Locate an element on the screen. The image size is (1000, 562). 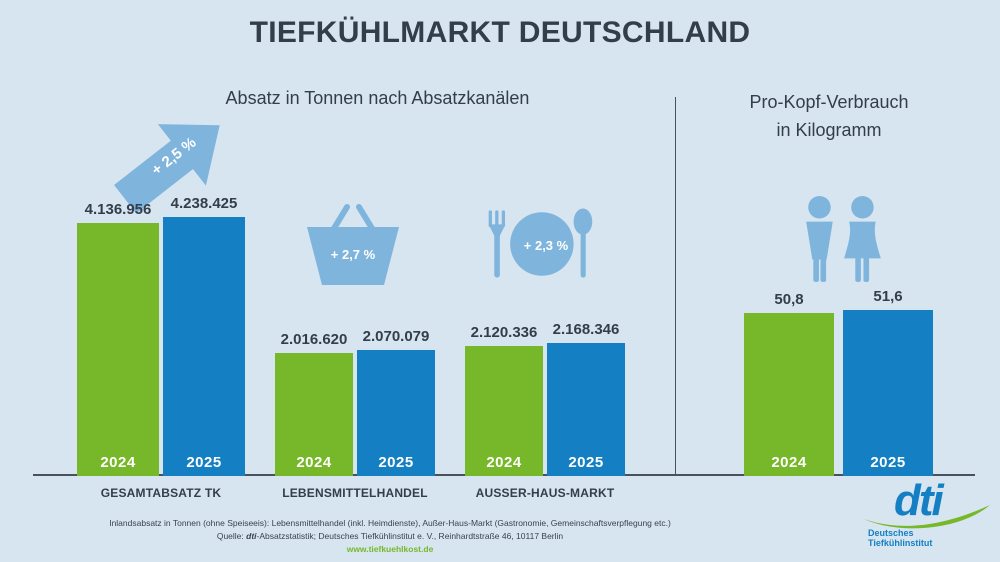
dti-logo: dti Deutsches Tiefkühlinstitut is located at coordinates (928, 519).